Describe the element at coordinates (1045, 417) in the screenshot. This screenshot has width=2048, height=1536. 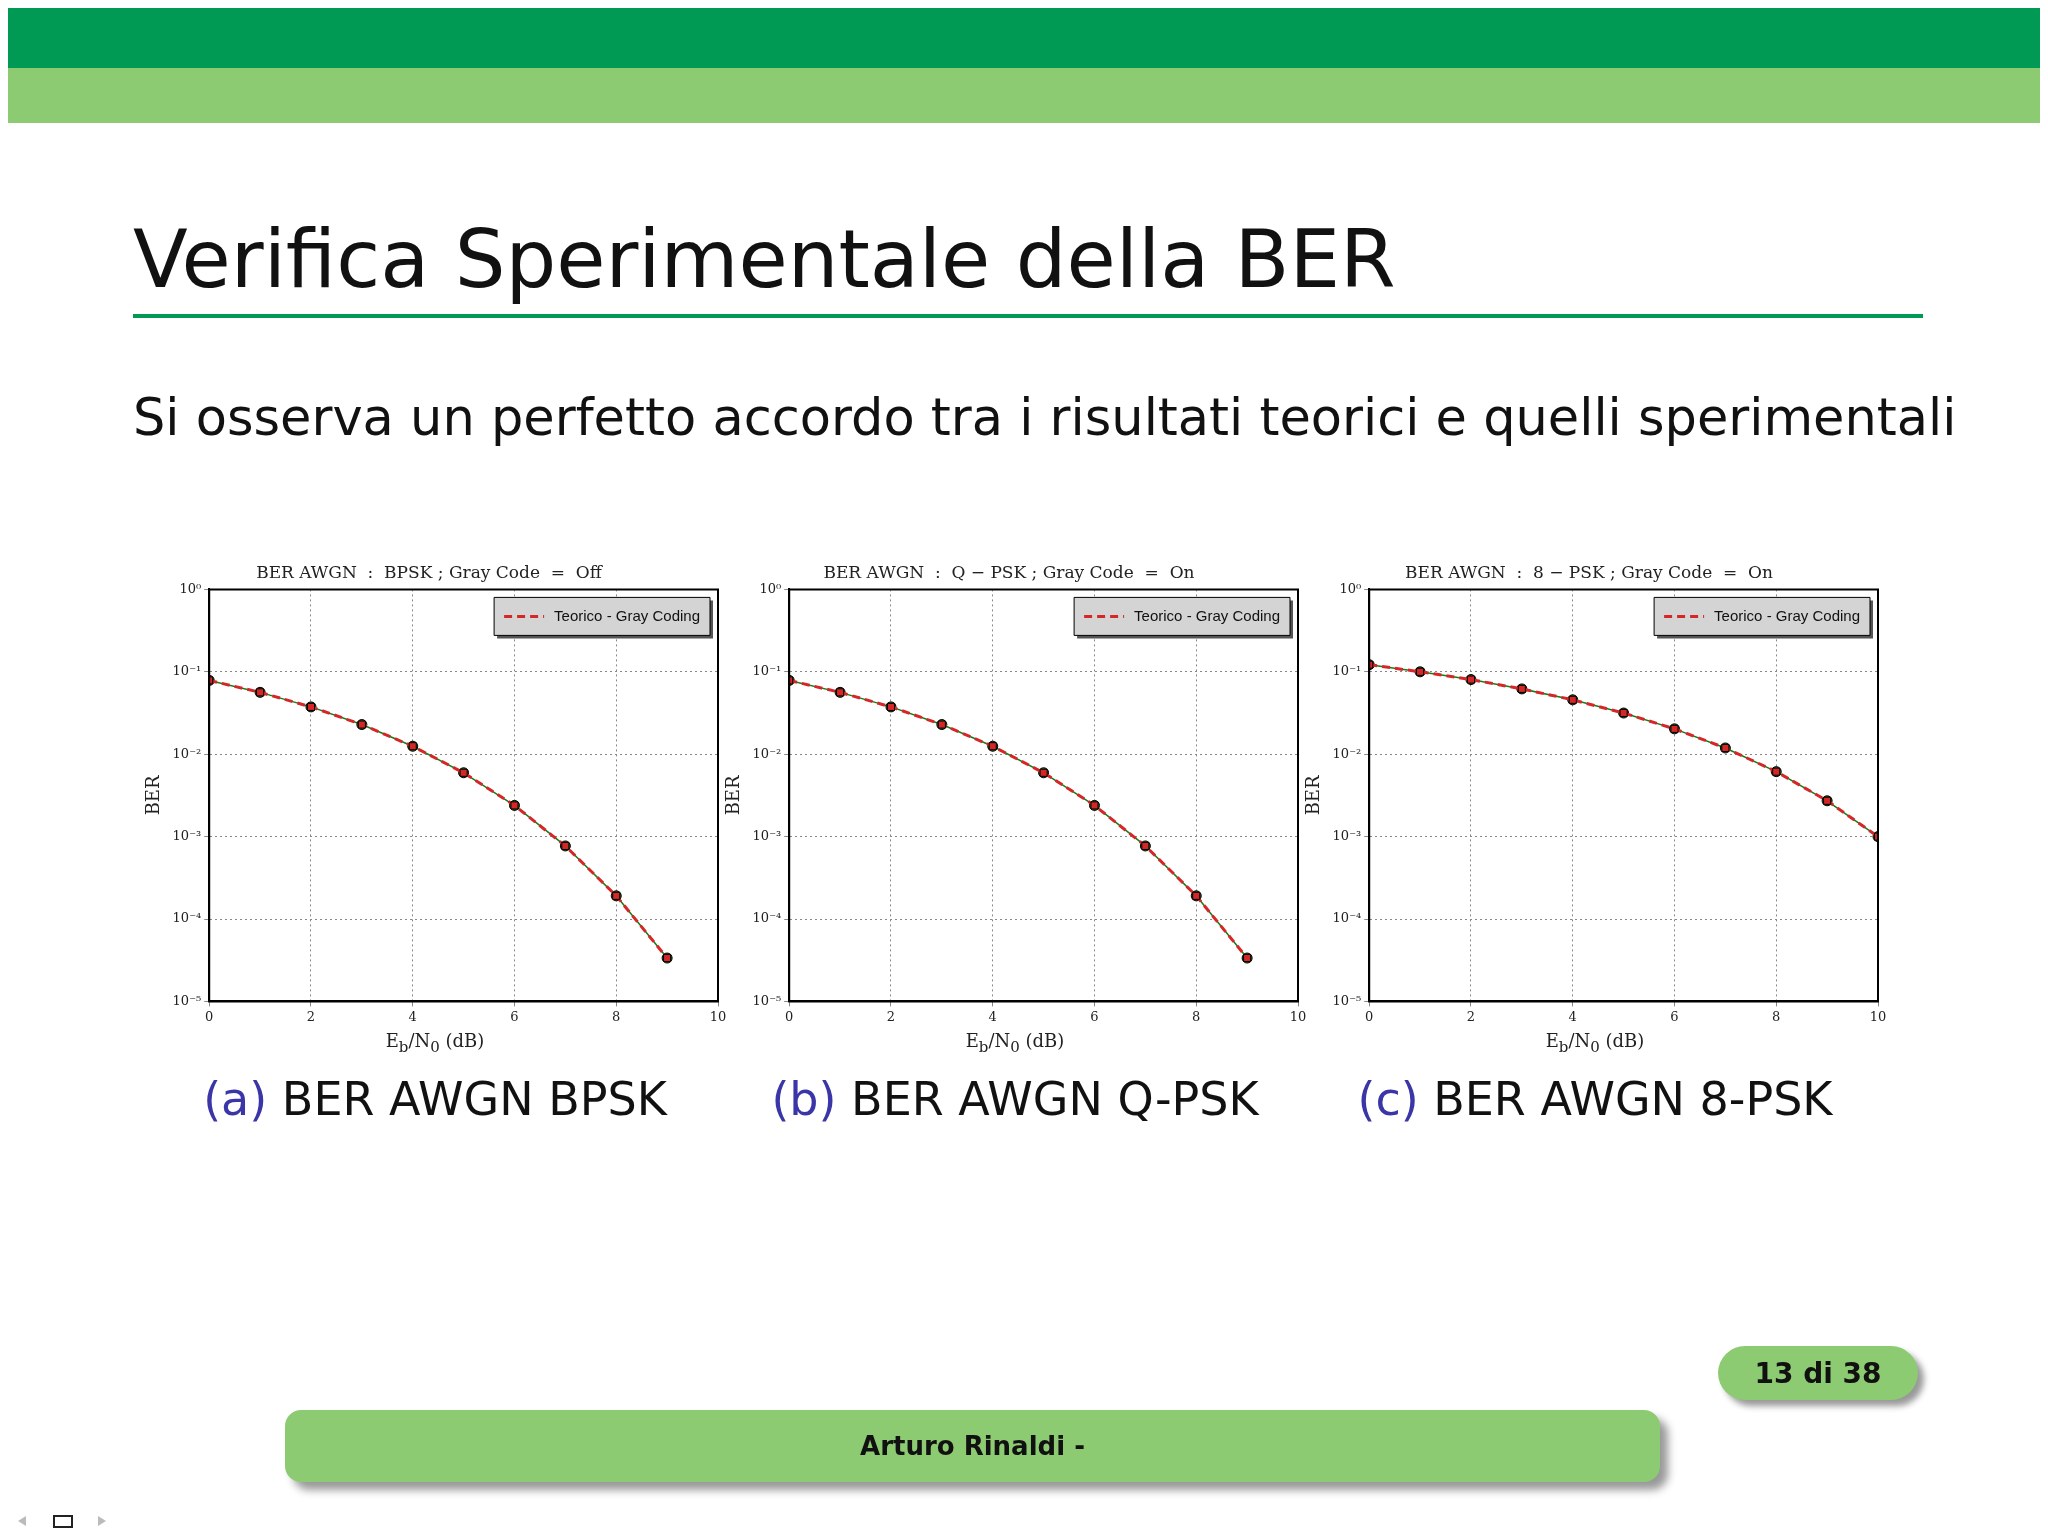
I see `text: Si osserva un perfetto accordo tra i risultati teorici e quelli sperimentali` at that location.